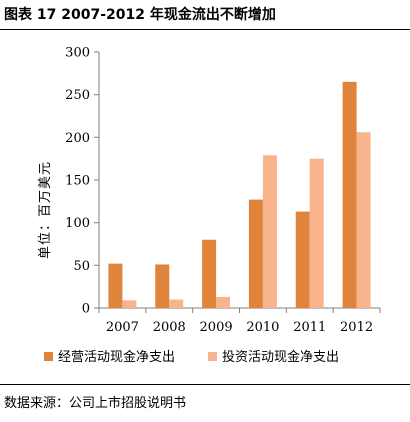 This screenshot has width=410, height=422. What do you see at coordinates (77, 95) in the screenshot?
I see `y-tick-label: 250` at bounding box center [77, 95].